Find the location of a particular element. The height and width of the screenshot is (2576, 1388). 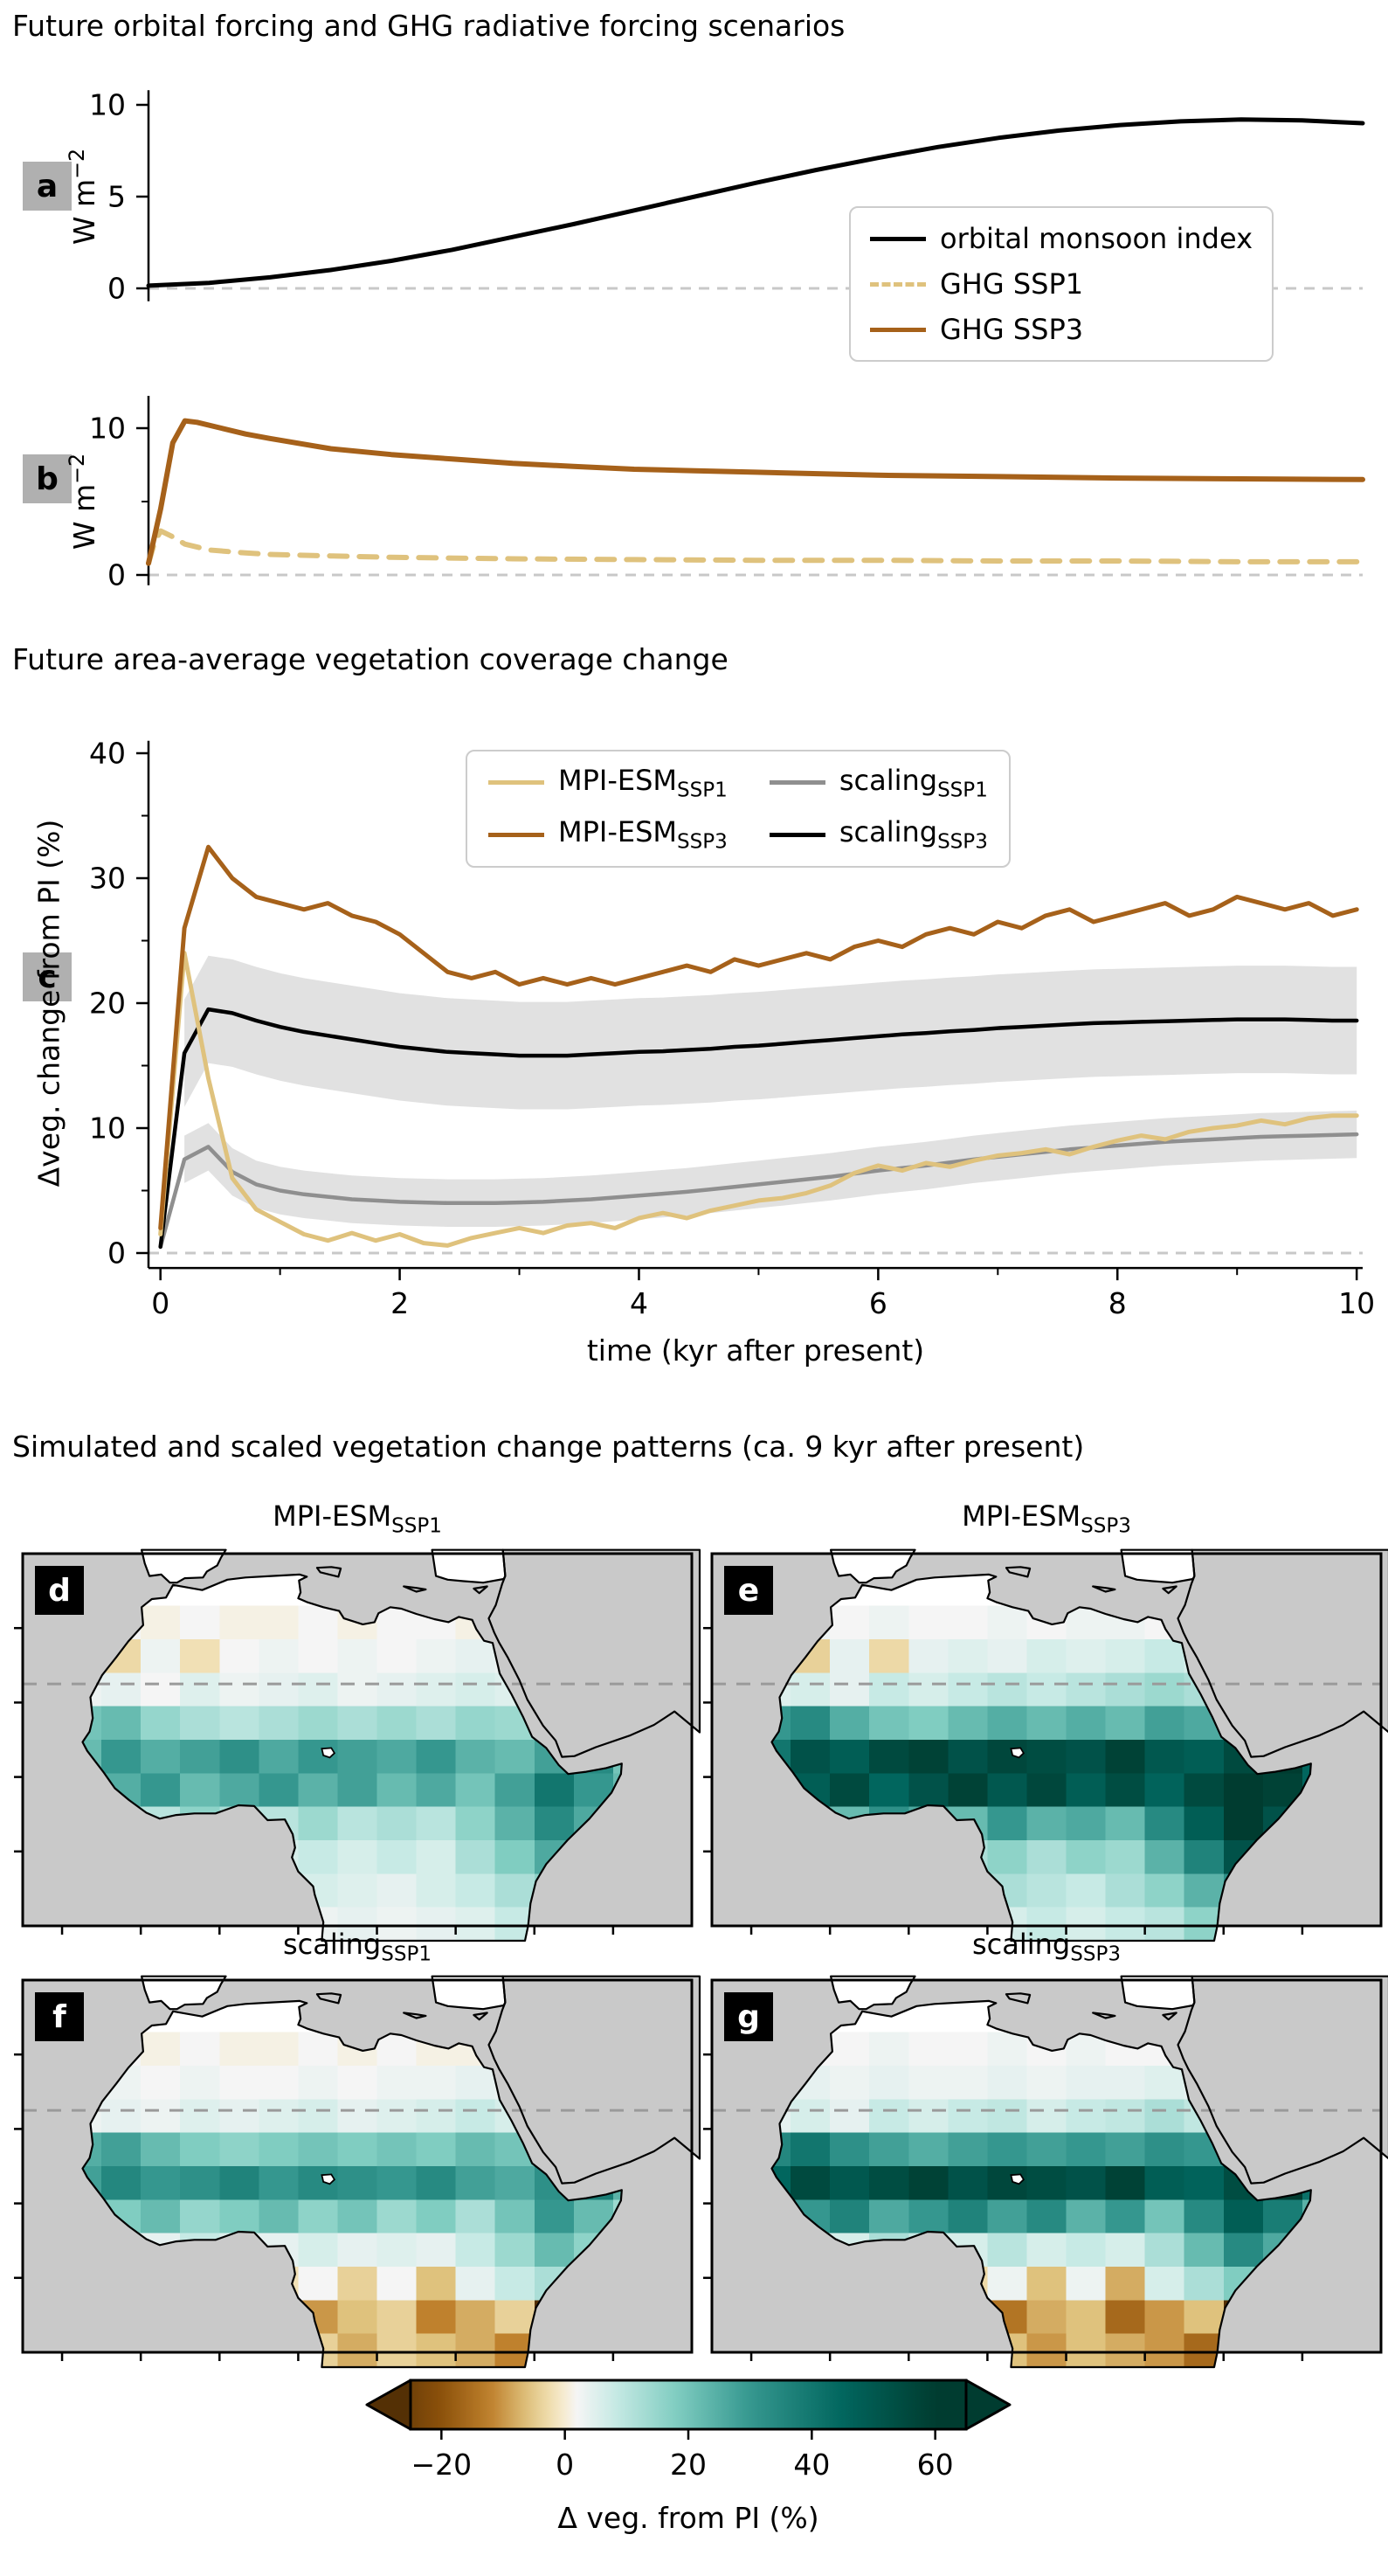

map-d-canvas is located at coordinates (357, 1745).